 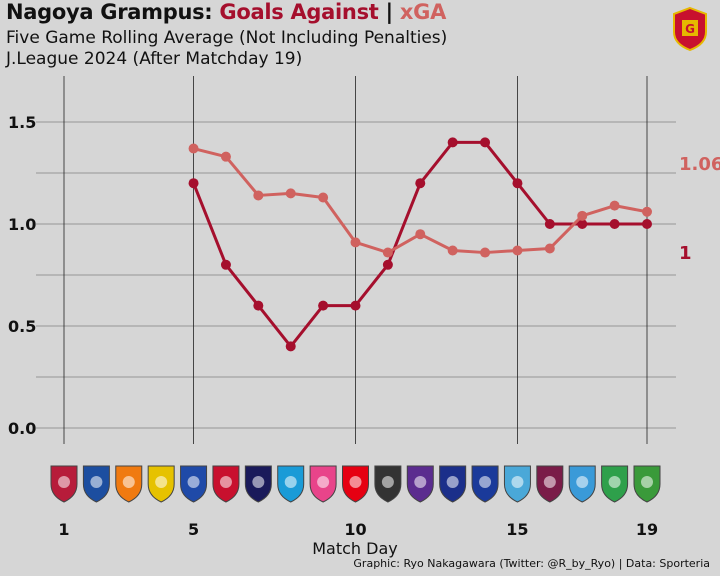 I want to click on cerezo-badge-emblem, so click(x=323, y=482).